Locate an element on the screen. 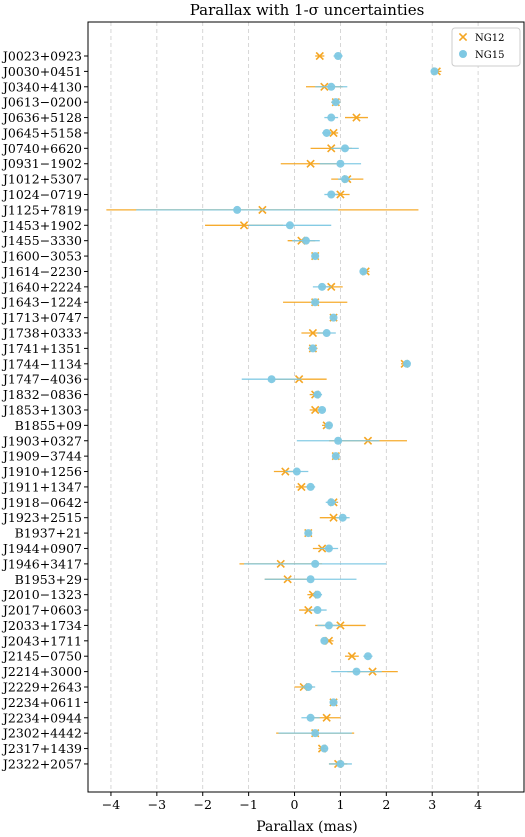 The height and width of the screenshot is (837, 525). x-tick-label: 1 is located at coordinates (340, 804).